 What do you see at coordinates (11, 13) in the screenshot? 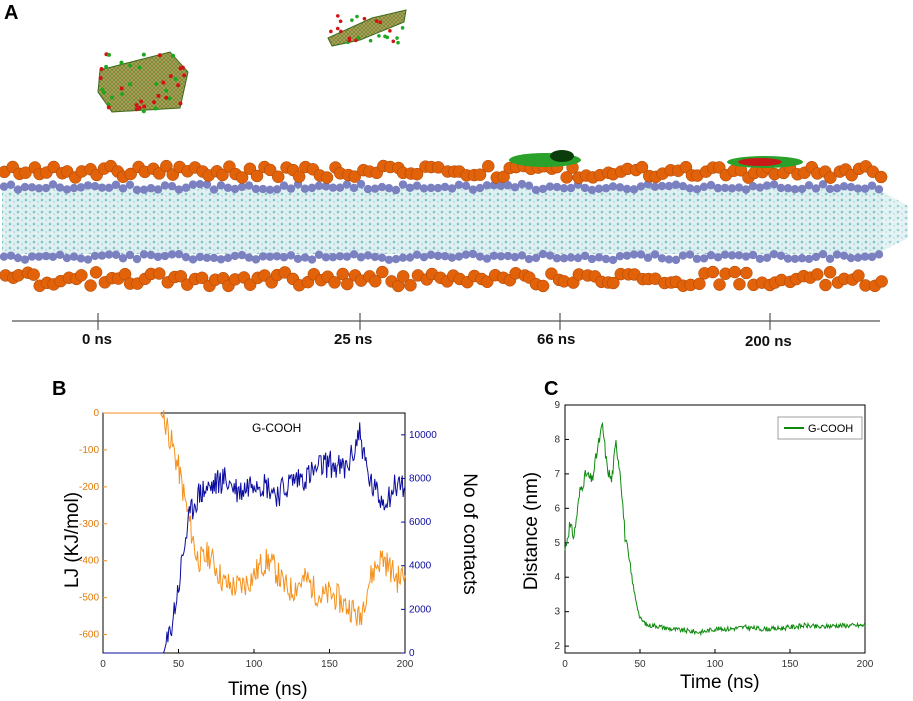
I see `panel-a-label: A` at bounding box center [11, 13].